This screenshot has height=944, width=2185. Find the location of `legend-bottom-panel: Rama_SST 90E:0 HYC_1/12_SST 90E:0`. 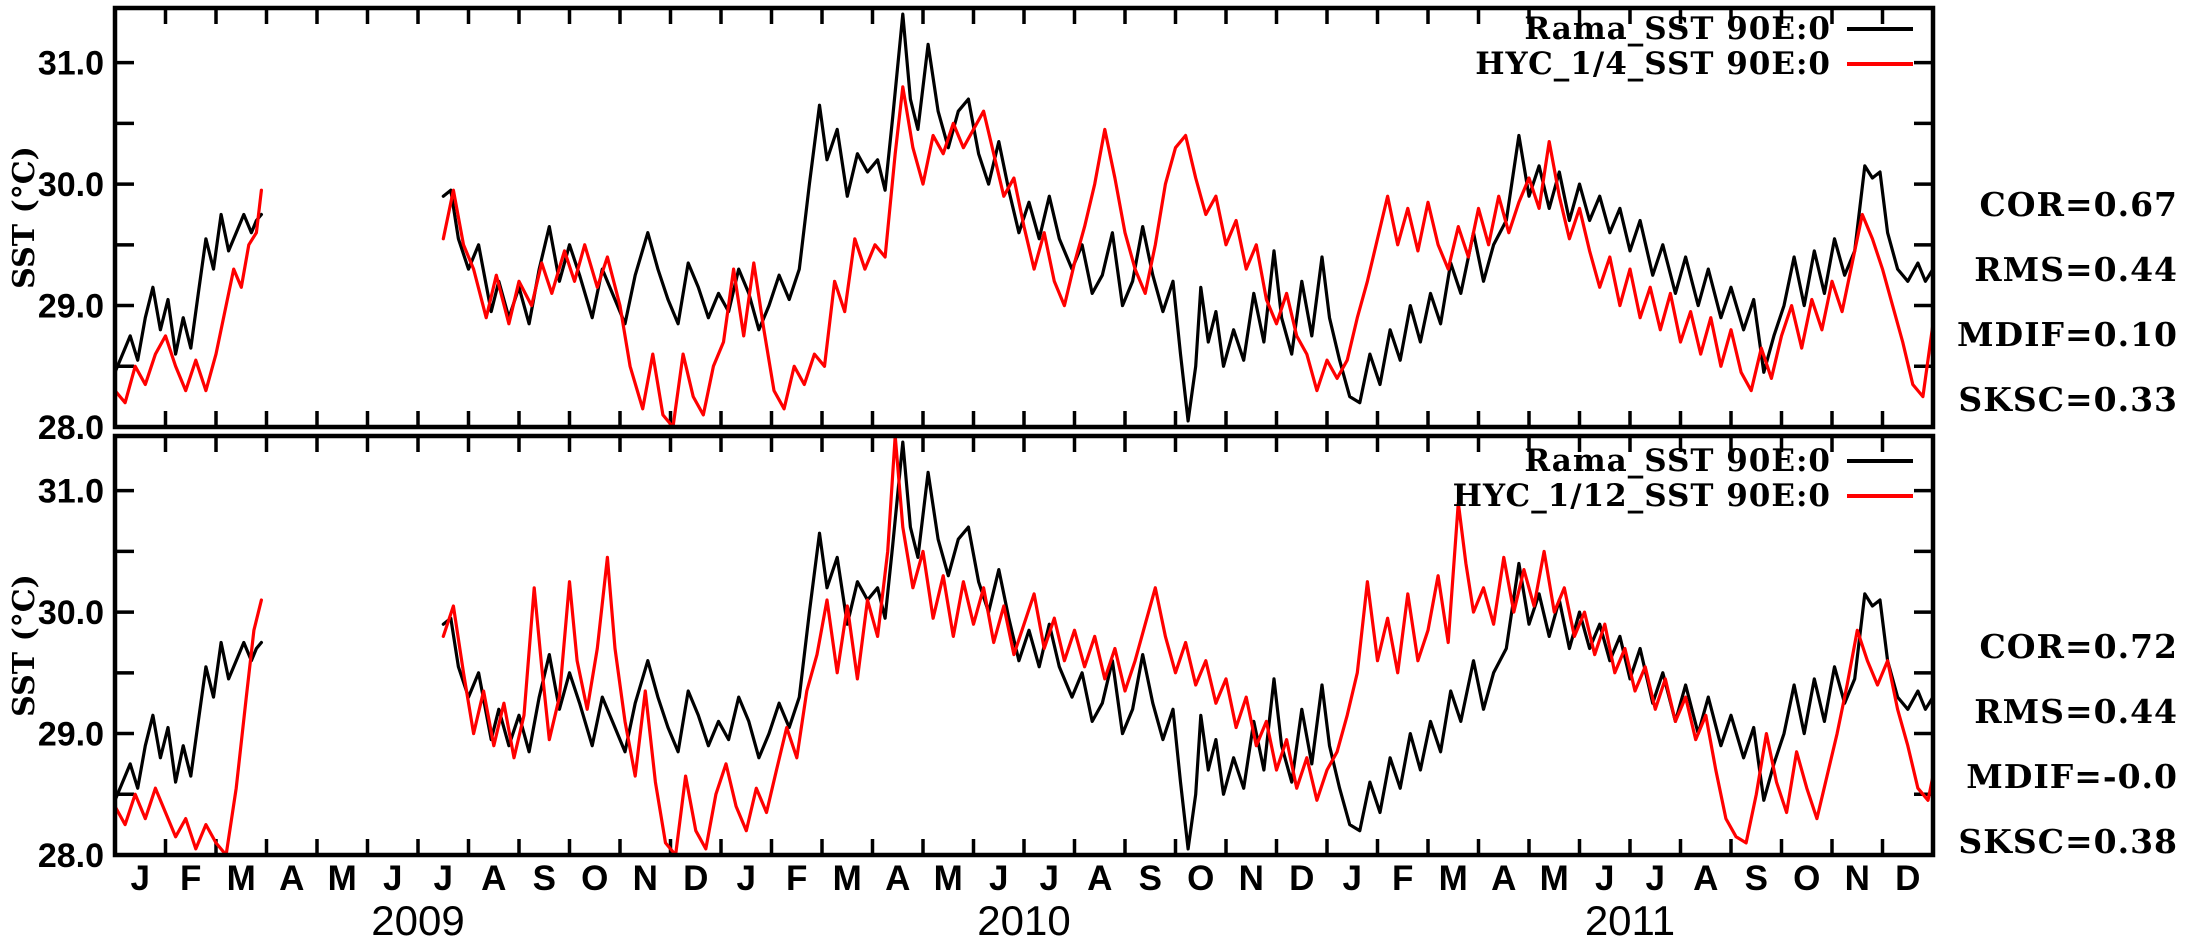

legend-bottom-panel: Rama_SST 90E:0 HYC_1/12_SST 90E:0 is located at coordinates (1682, 478).